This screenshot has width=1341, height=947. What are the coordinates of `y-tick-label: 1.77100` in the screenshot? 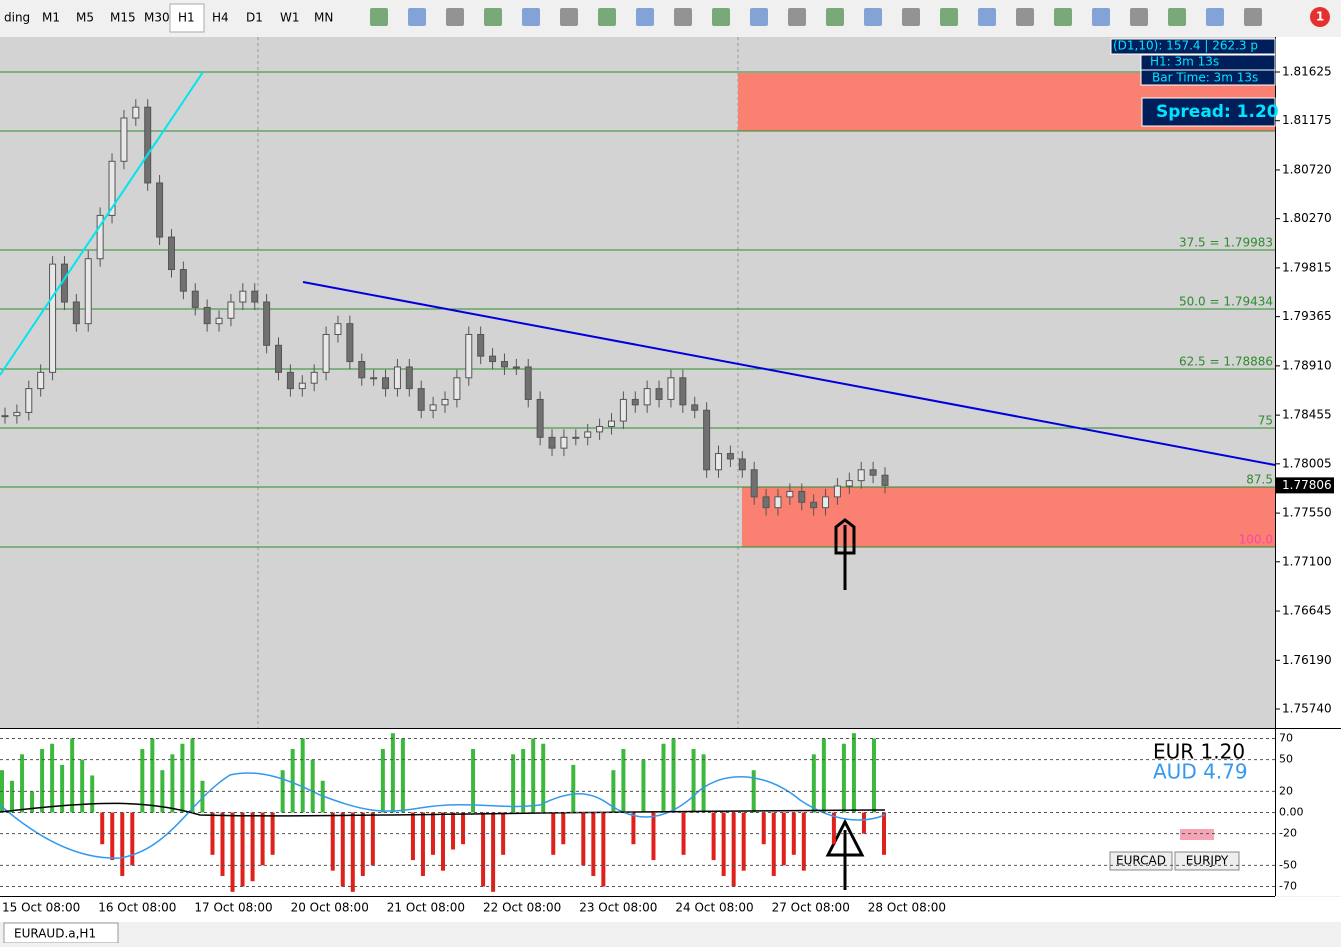 It's located at (1307, 561).